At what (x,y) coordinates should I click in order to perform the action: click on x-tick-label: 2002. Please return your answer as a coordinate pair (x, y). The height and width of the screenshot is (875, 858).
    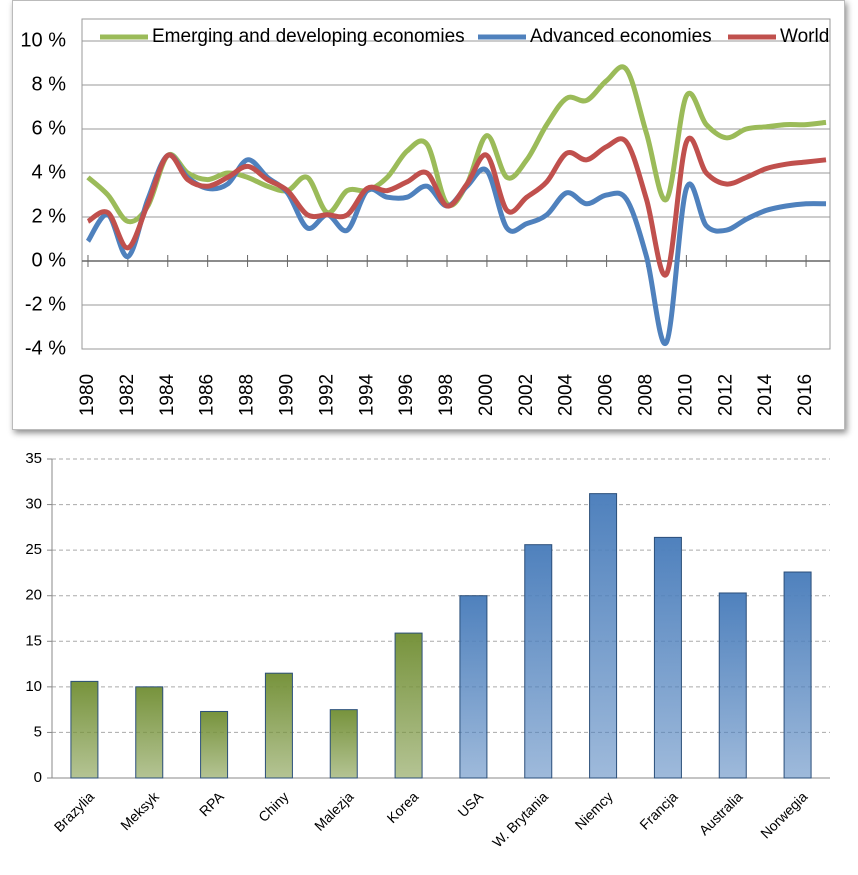
    Looking at the image, I should click on (526, 395).